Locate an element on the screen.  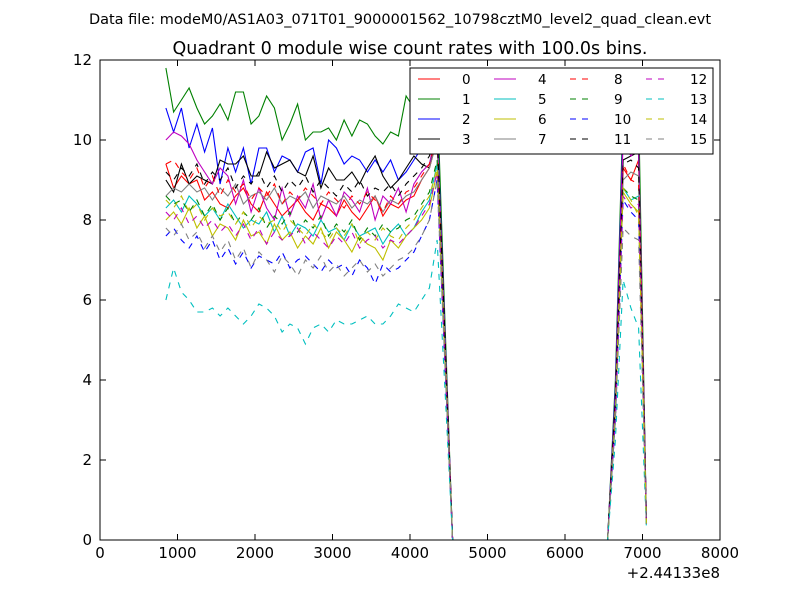
legend-label-8: 8 is located at coordinates (618, 80).